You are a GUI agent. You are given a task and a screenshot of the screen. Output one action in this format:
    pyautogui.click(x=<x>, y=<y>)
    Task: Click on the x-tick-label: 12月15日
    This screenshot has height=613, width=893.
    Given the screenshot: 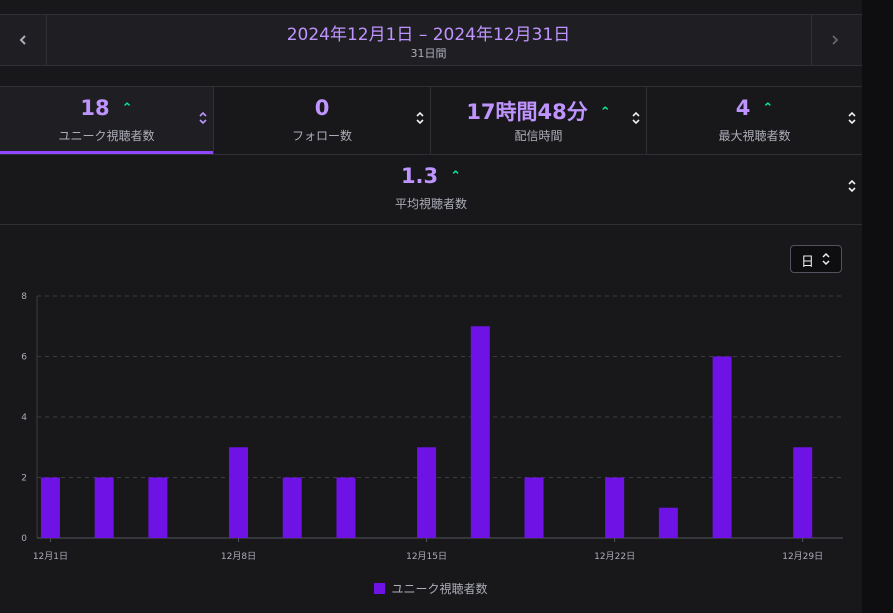 What is the action you would take?
    pyautogui.click(x=426, y=556)
    